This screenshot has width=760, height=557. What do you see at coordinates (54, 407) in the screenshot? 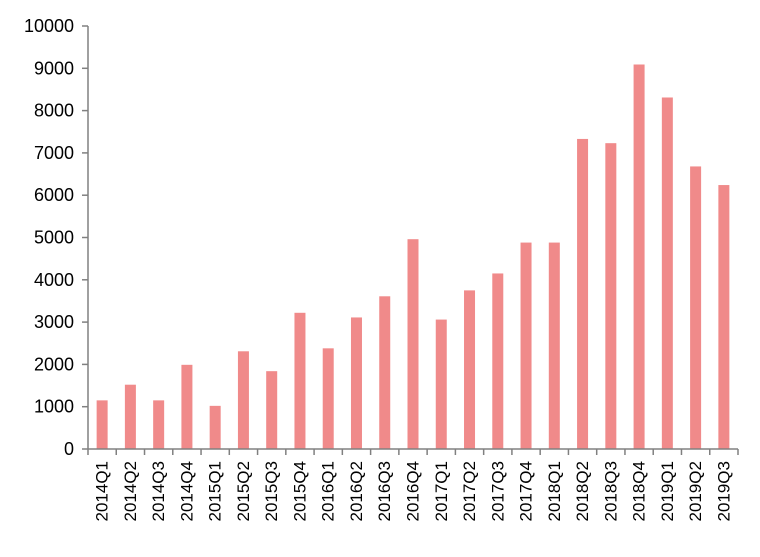
I see `y-tick-label: 1000` at bounding box center [54, 407].